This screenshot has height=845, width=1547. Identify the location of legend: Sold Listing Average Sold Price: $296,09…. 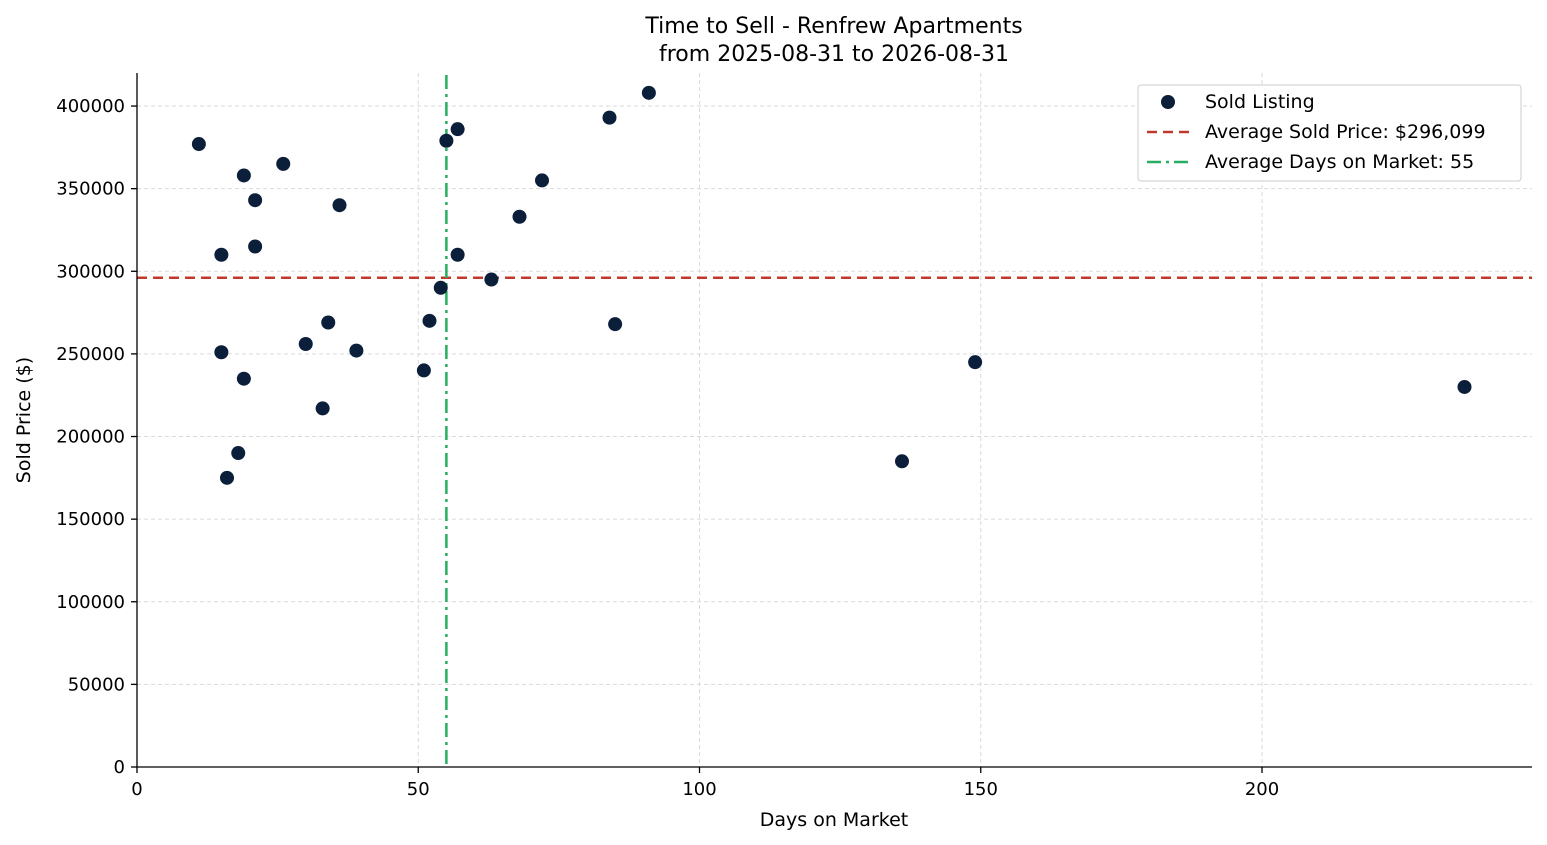
(1329, 133).